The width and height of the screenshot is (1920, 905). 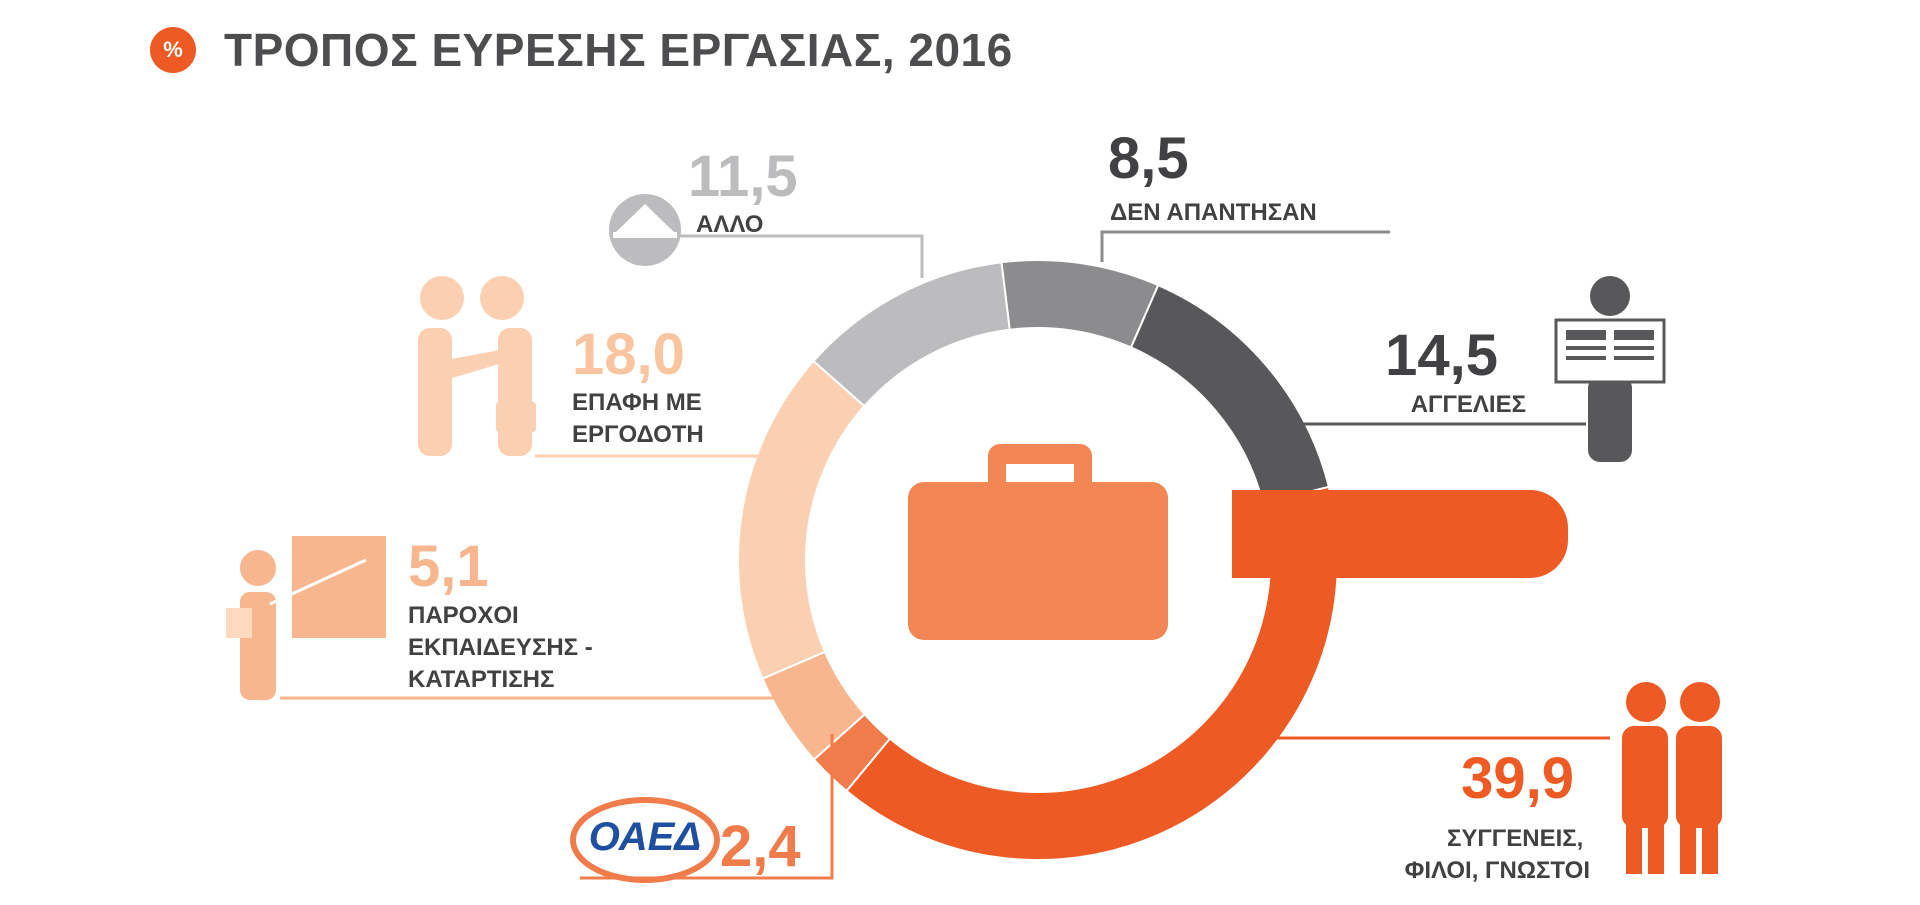 What do you see at coordinates (477, 366) in the screenshot?
I see `handshake-icon` at bounding box center [477, 366].